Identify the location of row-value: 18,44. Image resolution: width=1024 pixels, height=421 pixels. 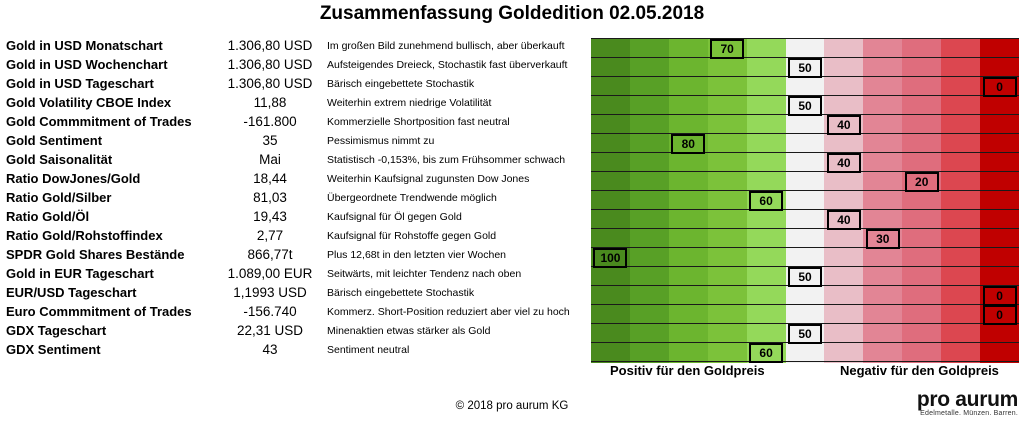
(270, 178).